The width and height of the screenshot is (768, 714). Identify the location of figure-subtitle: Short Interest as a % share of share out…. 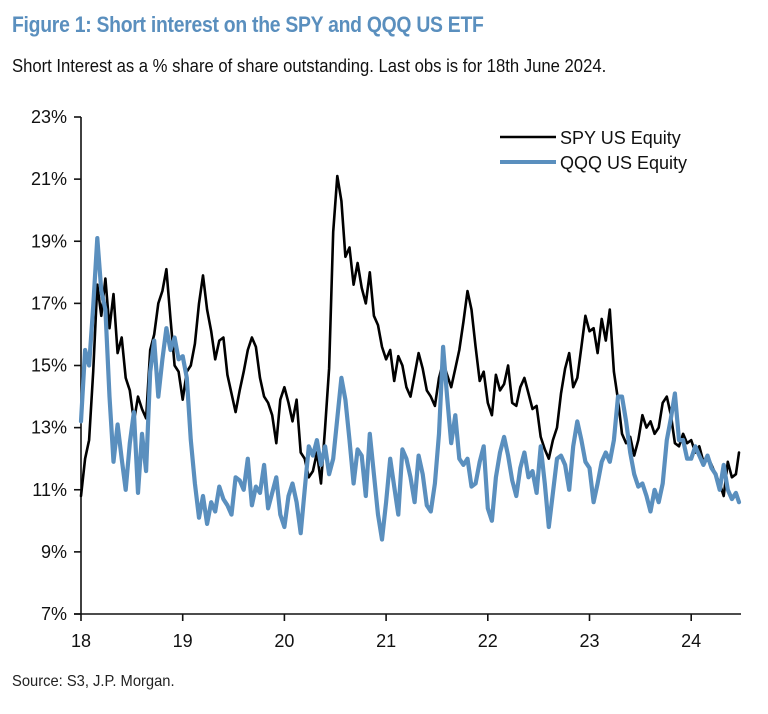
(309, 65).